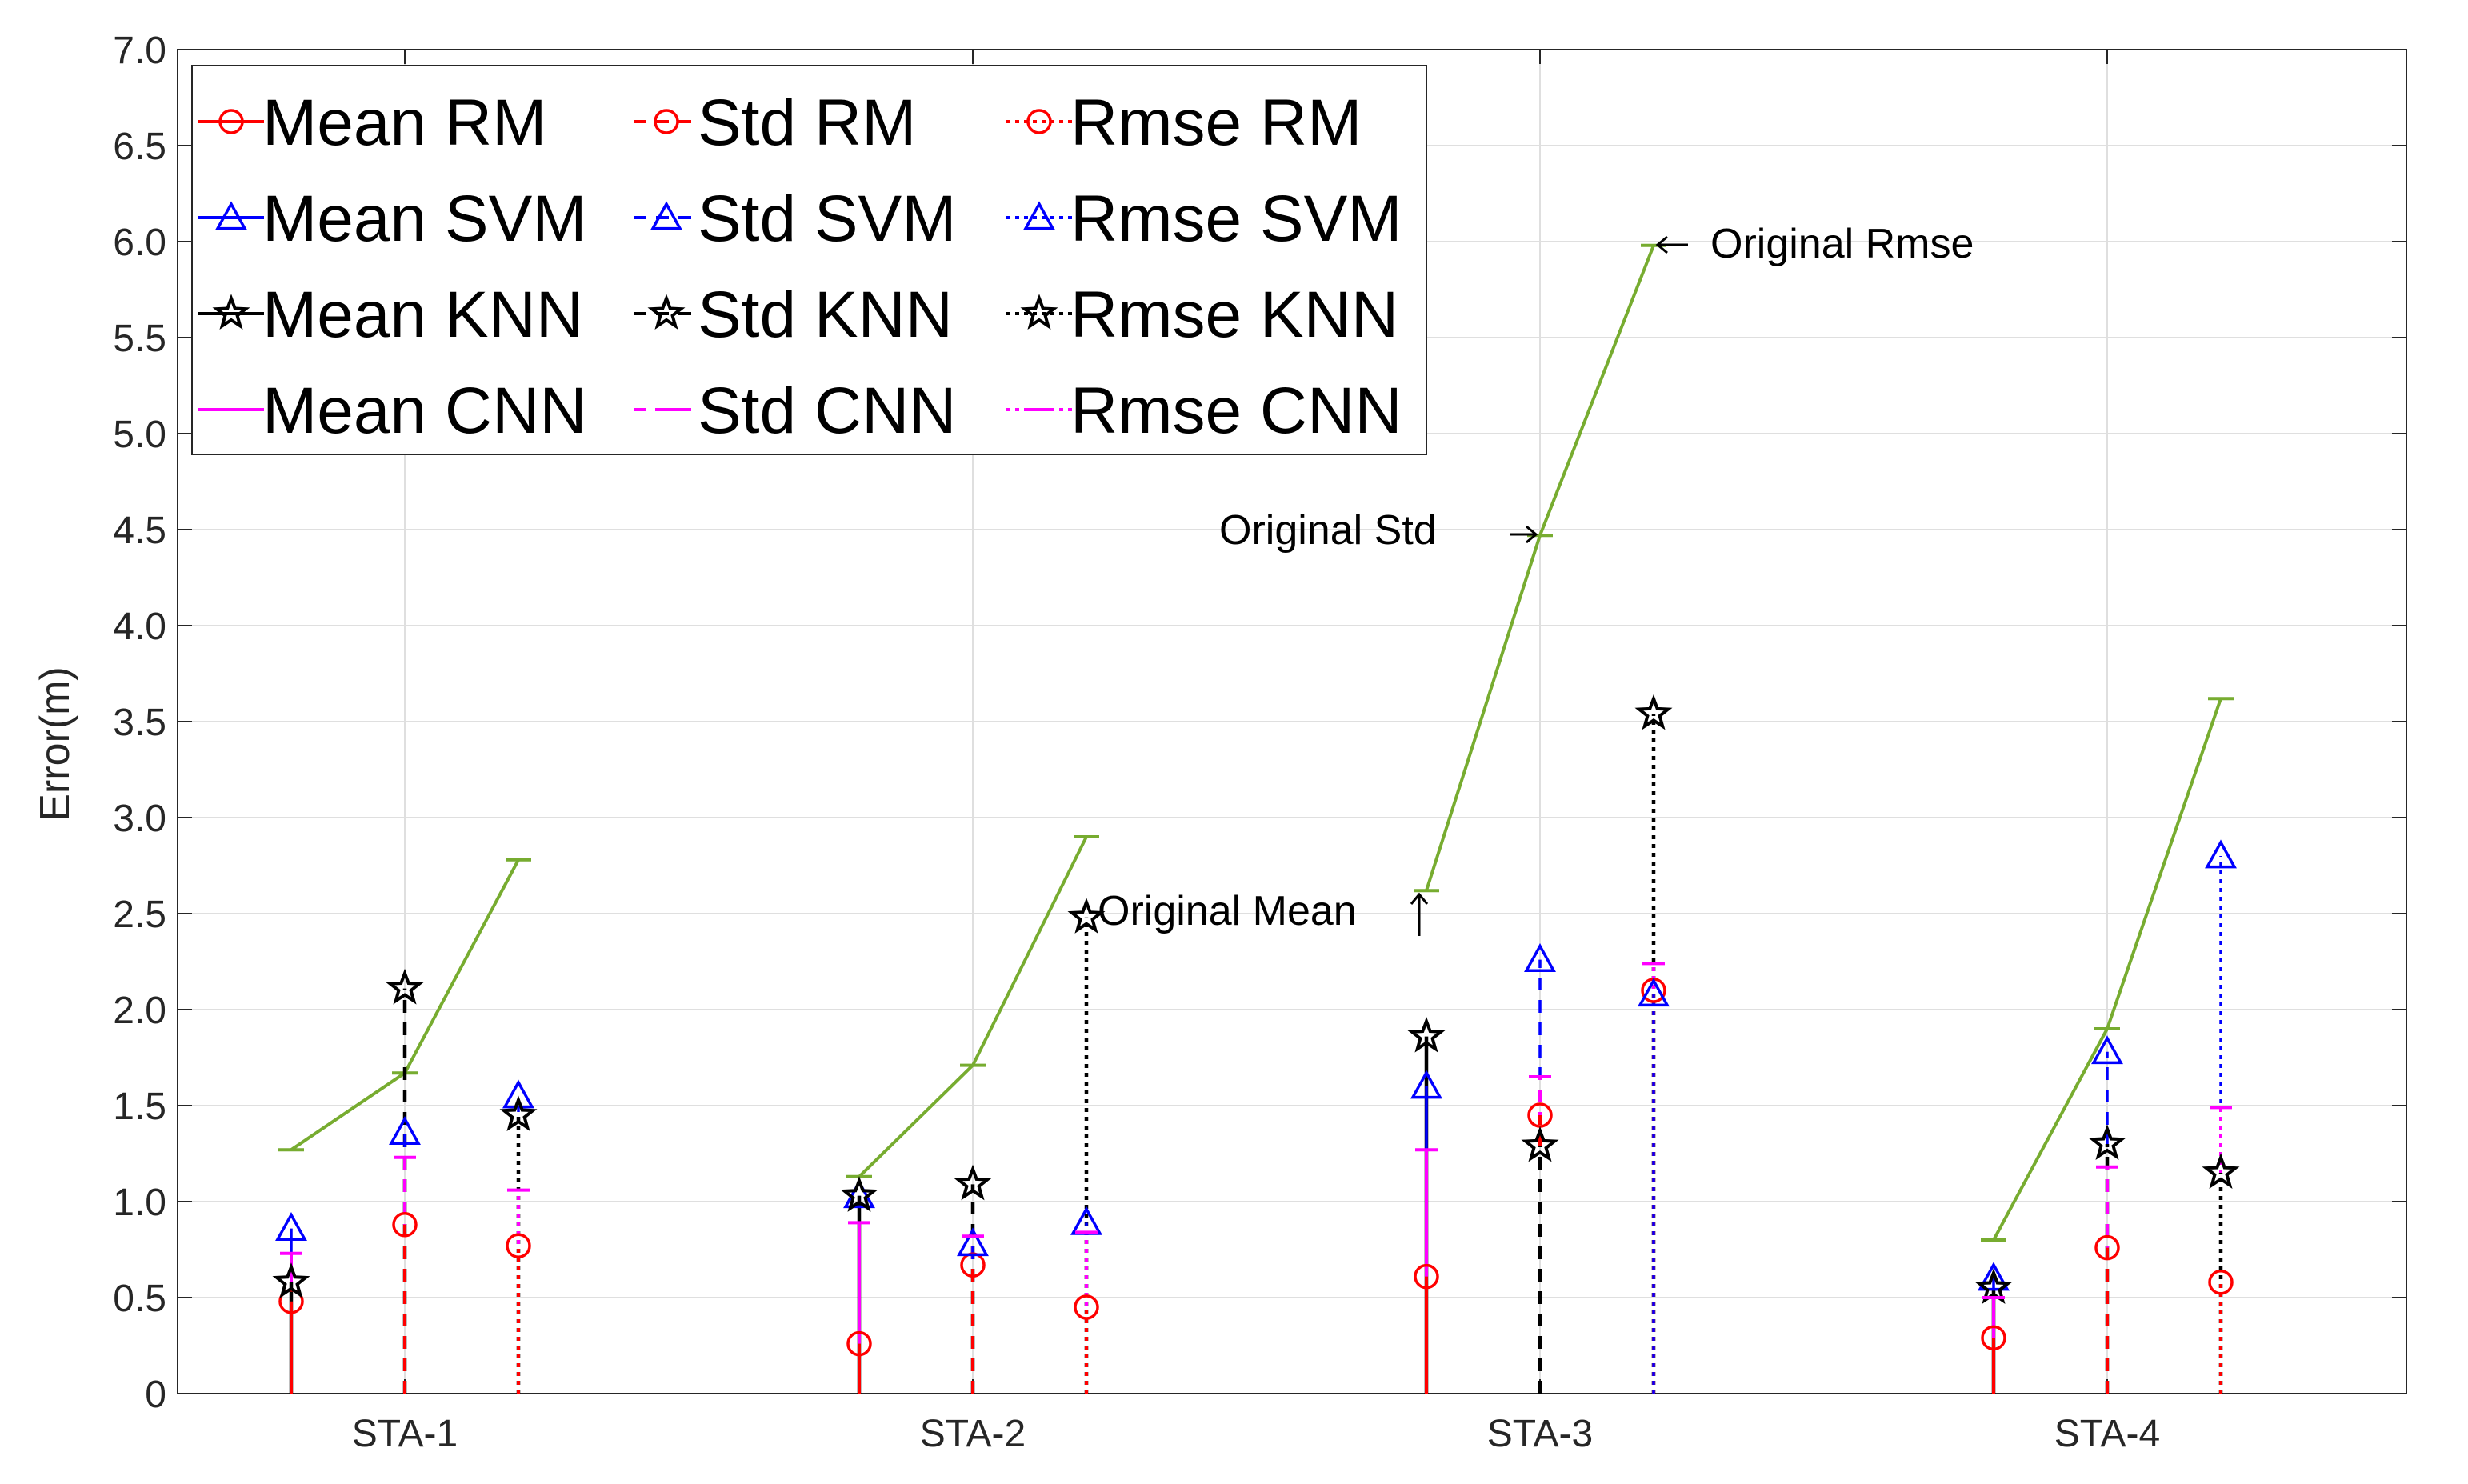 The image size is (2468, 1484). I want to click on legend-label: Mean RM, so click(404, 122).